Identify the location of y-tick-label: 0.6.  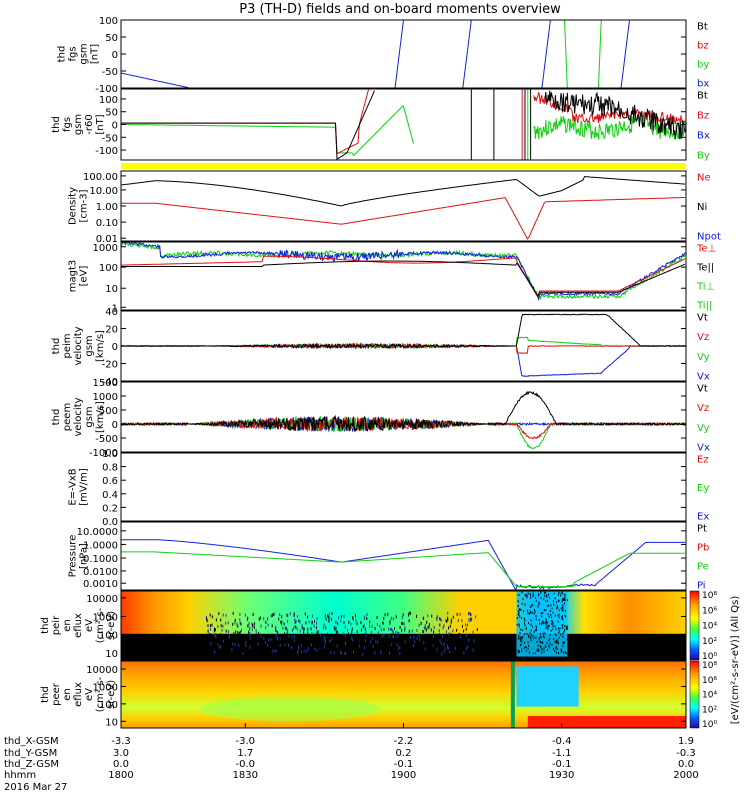
(110, 481).